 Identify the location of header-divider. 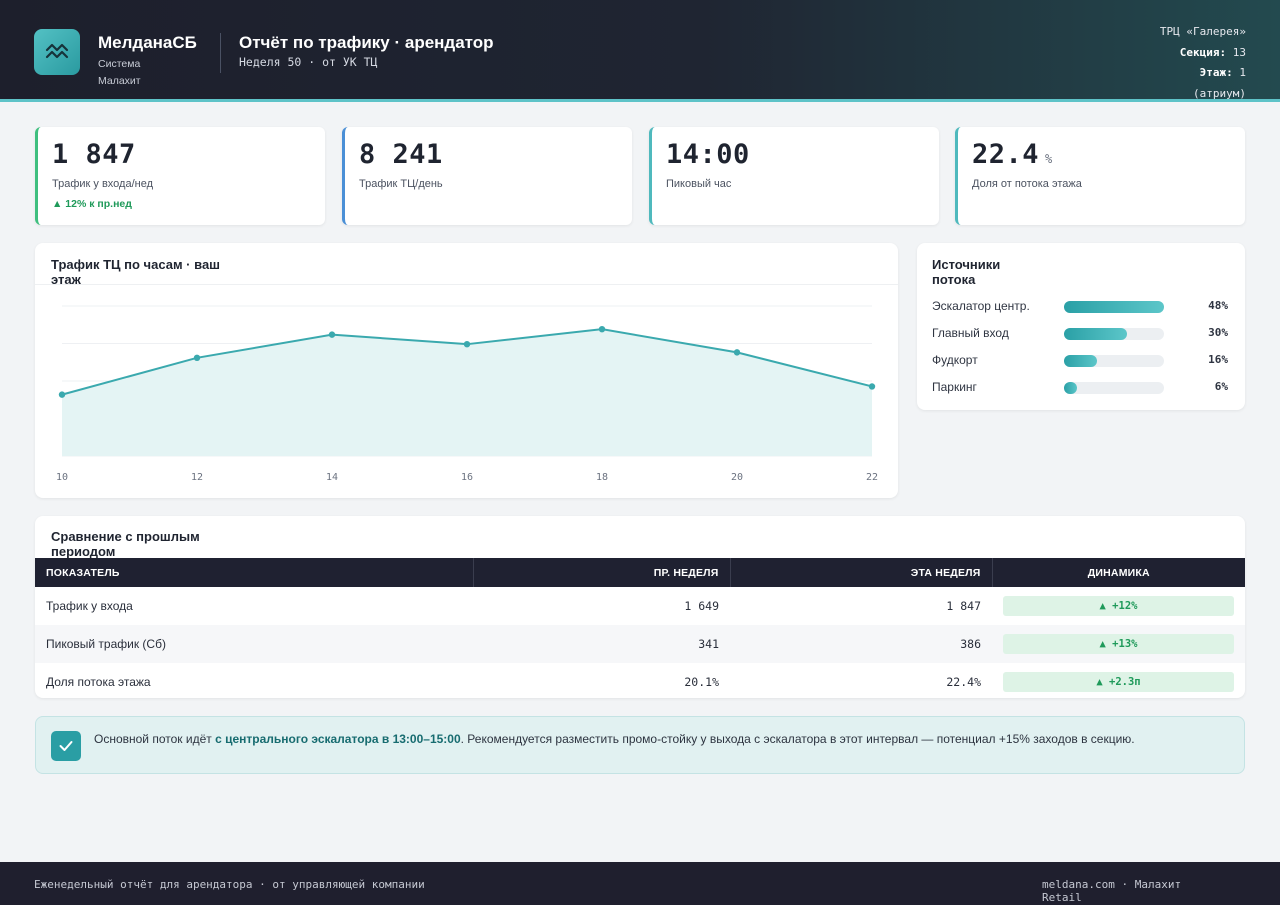
(220, 53).